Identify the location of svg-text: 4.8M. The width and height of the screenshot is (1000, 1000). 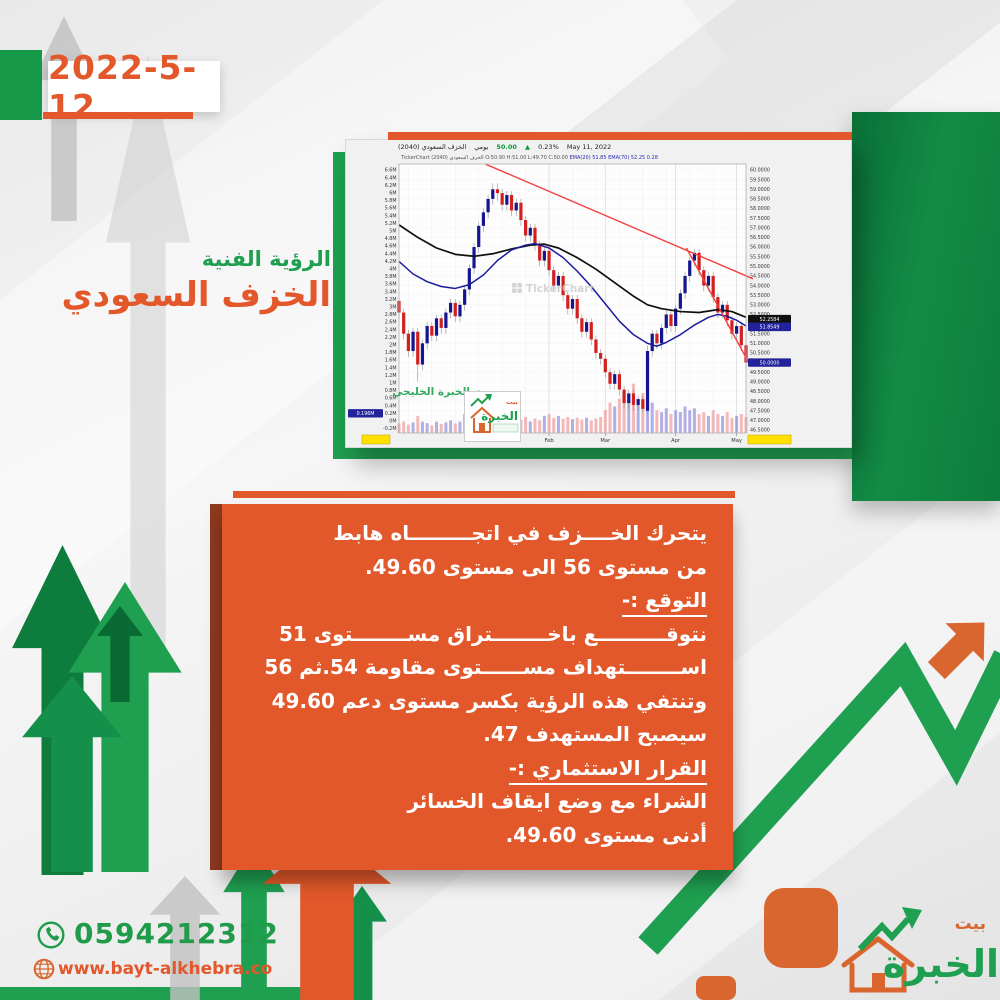
(391, 239).